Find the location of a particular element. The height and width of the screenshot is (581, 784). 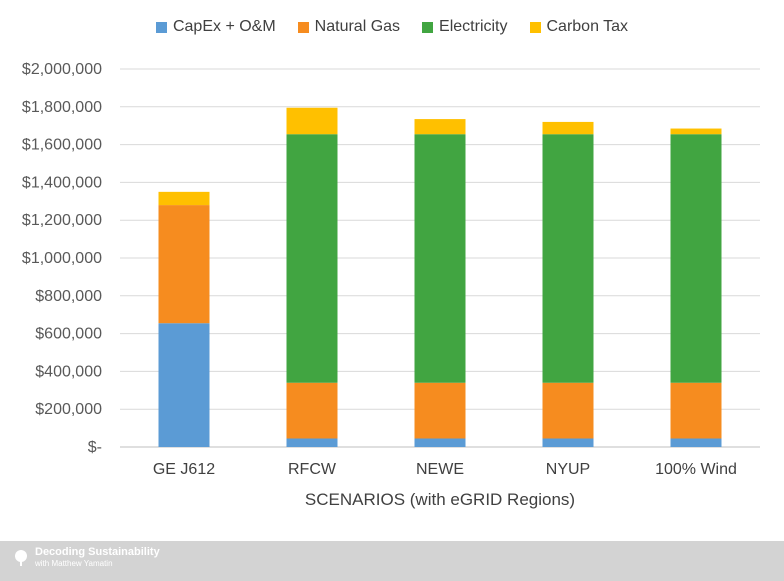

y-tick-label: $1,200,000 is located at coordinates (62, 220).